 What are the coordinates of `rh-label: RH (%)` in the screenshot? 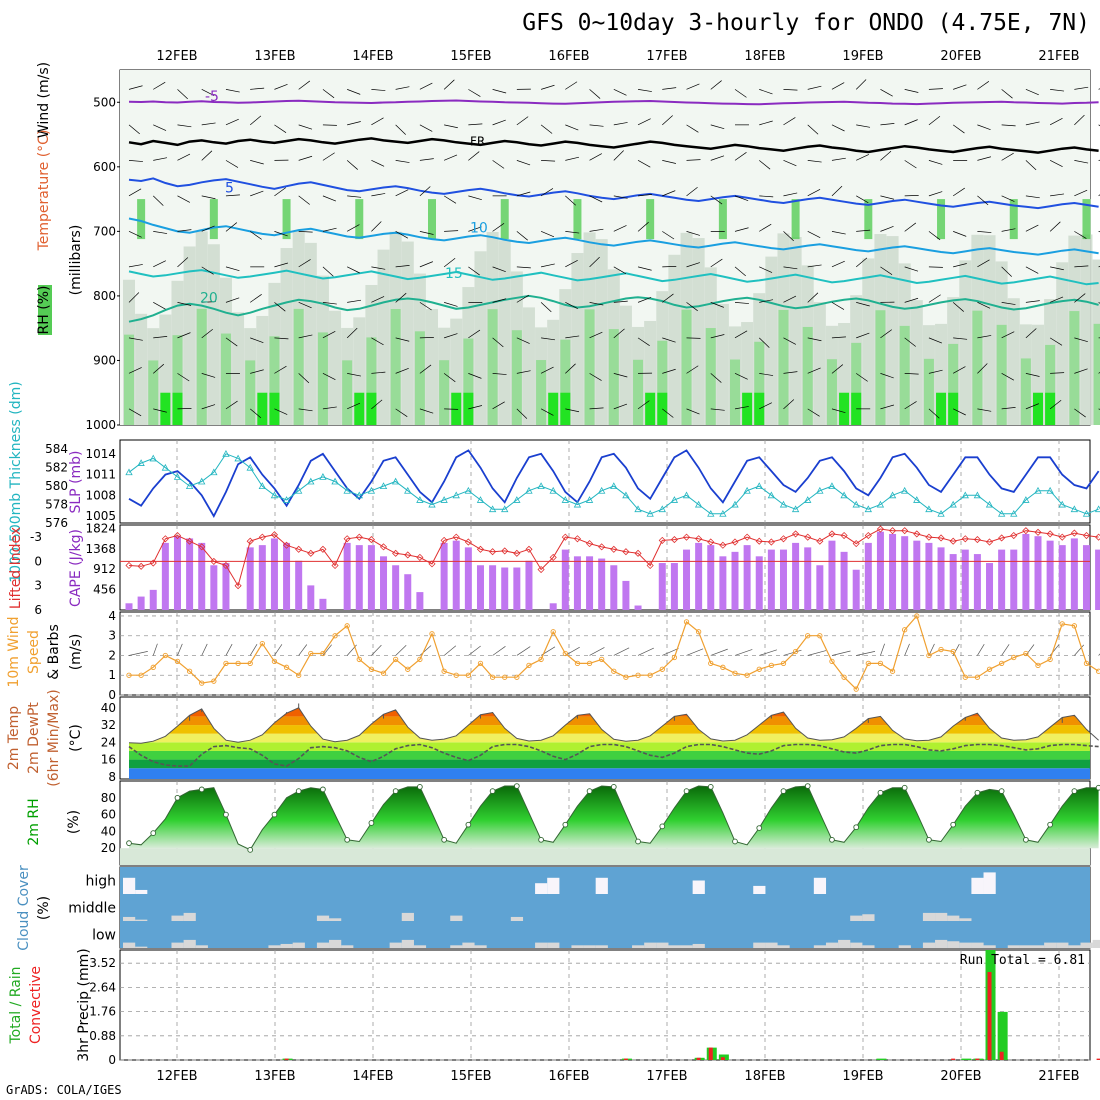 It's located at (44, 310).